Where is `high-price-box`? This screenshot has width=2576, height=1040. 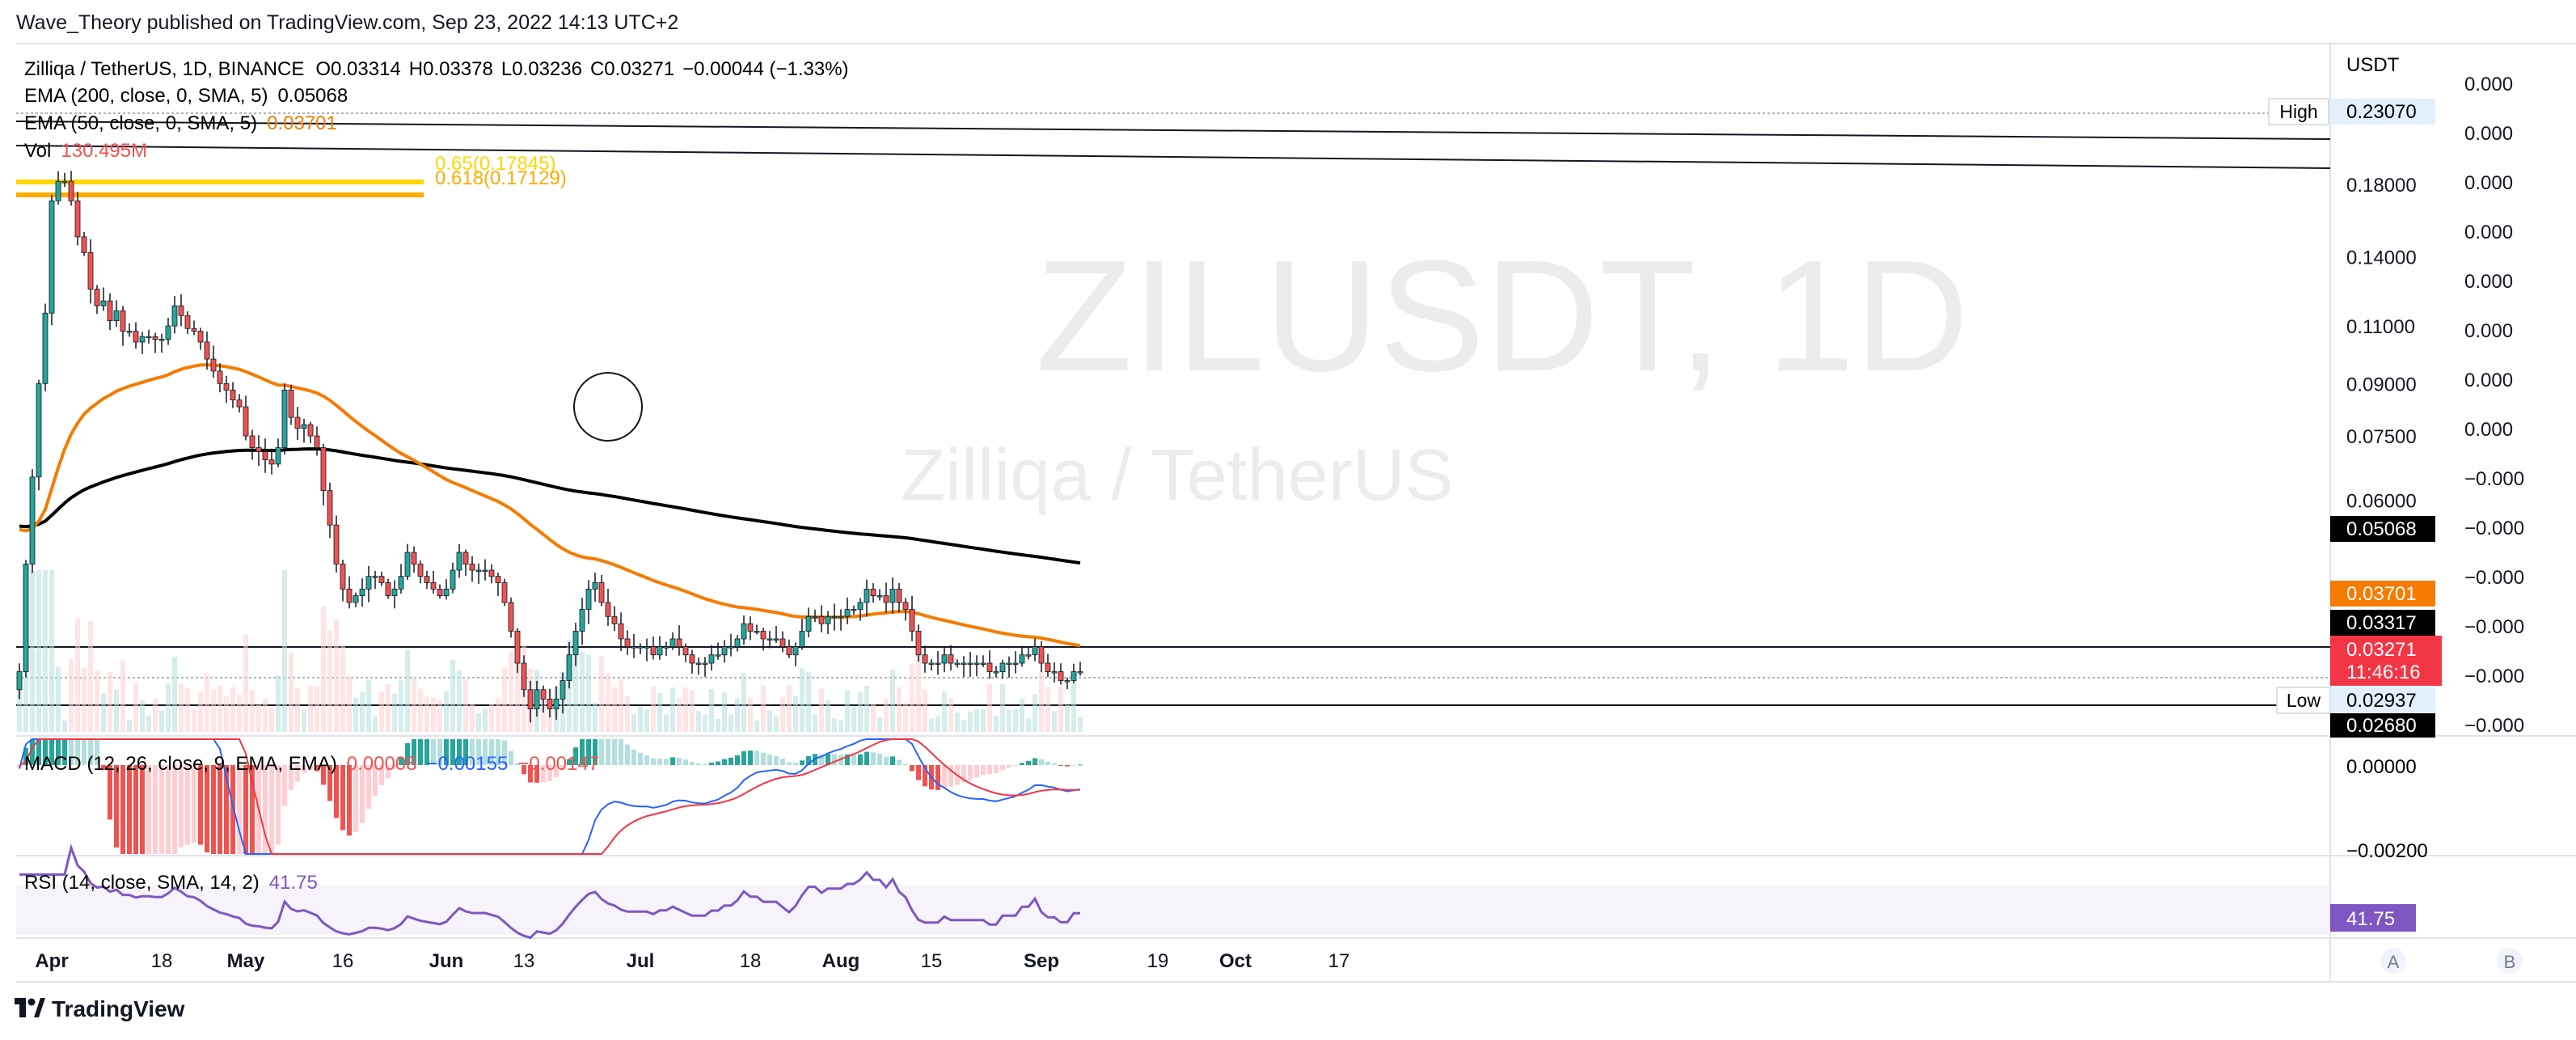
high-price-box is located at coordinates (2382, 112).